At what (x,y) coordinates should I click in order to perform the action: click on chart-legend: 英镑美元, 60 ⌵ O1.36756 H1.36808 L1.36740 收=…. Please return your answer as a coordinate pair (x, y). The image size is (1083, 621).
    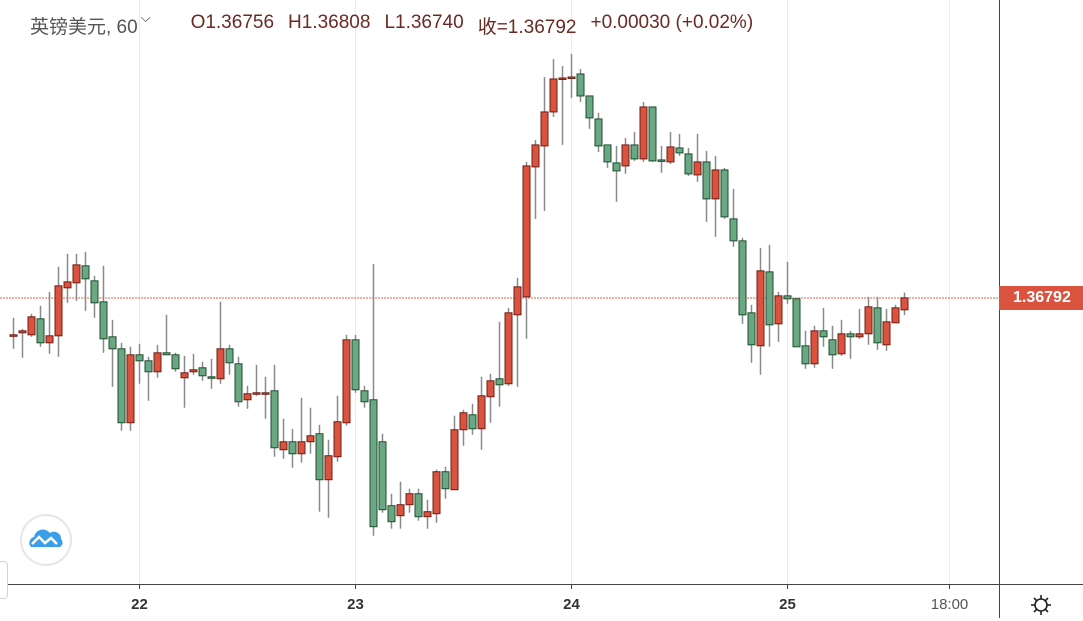
    Looking at the image, I should click on (398, 24).